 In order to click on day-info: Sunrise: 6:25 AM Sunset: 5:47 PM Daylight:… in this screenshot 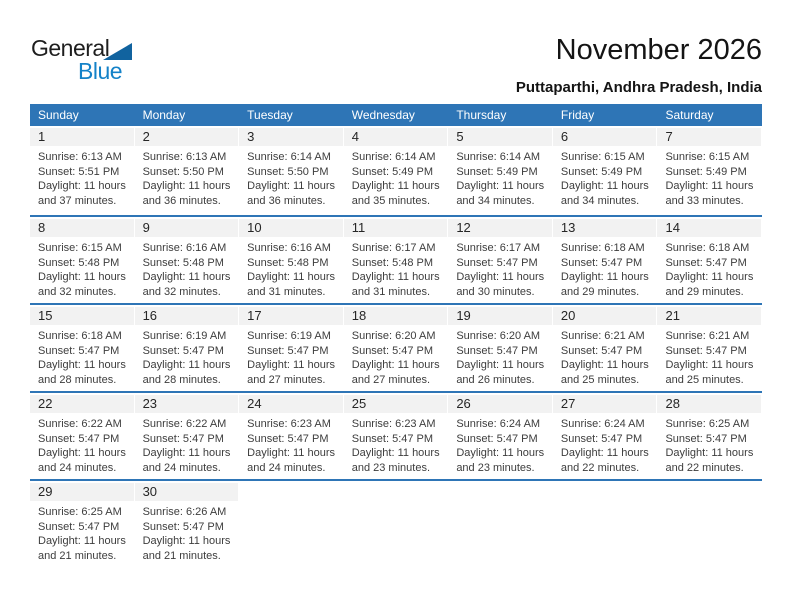, I will do `click(709, 446)`.